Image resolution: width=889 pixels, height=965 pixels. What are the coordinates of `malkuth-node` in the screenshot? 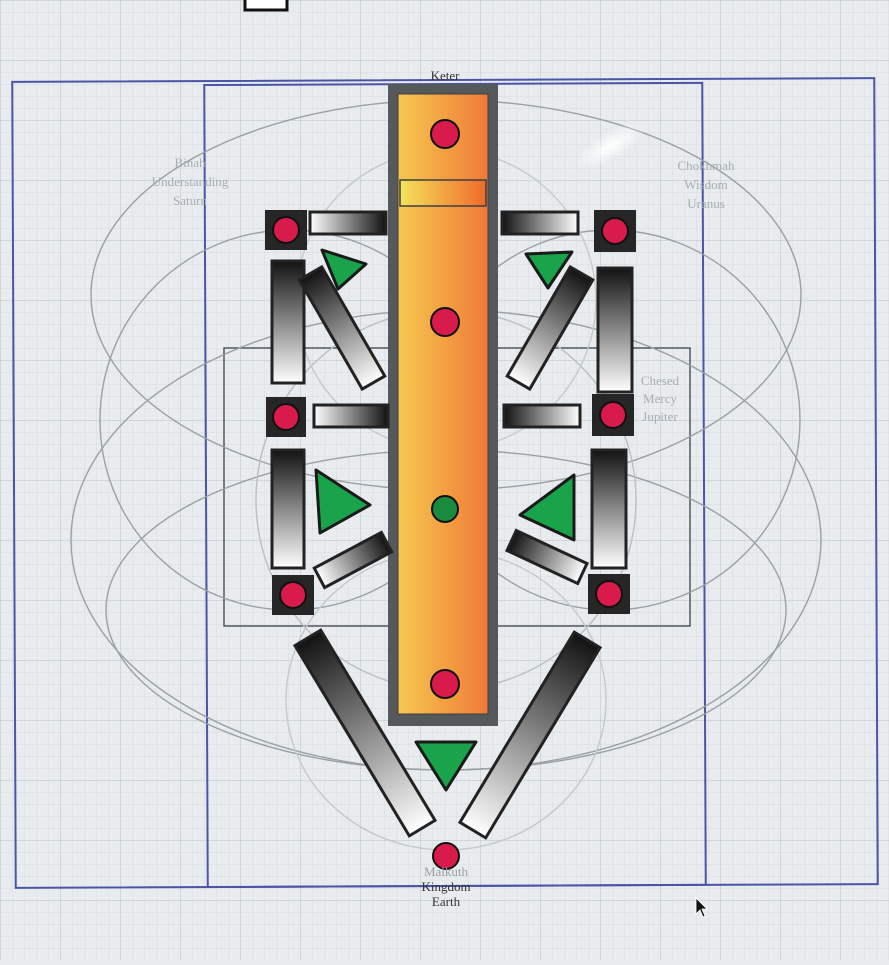 It's located at (446, 856).